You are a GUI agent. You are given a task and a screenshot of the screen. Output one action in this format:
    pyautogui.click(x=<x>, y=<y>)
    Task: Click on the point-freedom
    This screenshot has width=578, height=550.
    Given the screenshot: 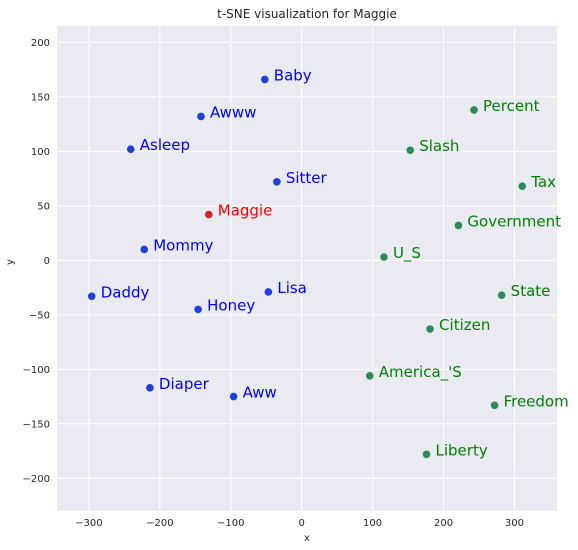 What is the action you would take?
    pyautogui.click(x=494, y=405)
    